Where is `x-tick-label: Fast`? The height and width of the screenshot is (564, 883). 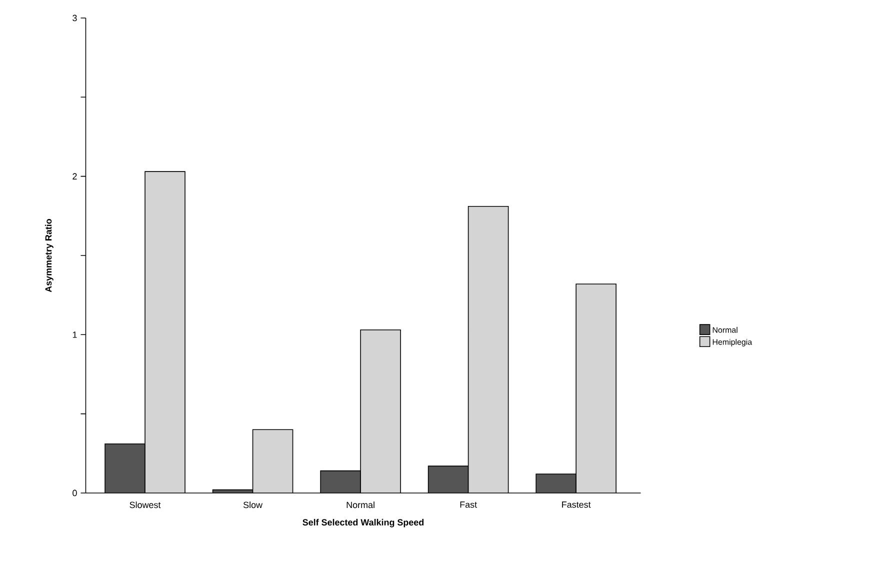
x-tick-label: Fast is located at coordinates (468, 505).